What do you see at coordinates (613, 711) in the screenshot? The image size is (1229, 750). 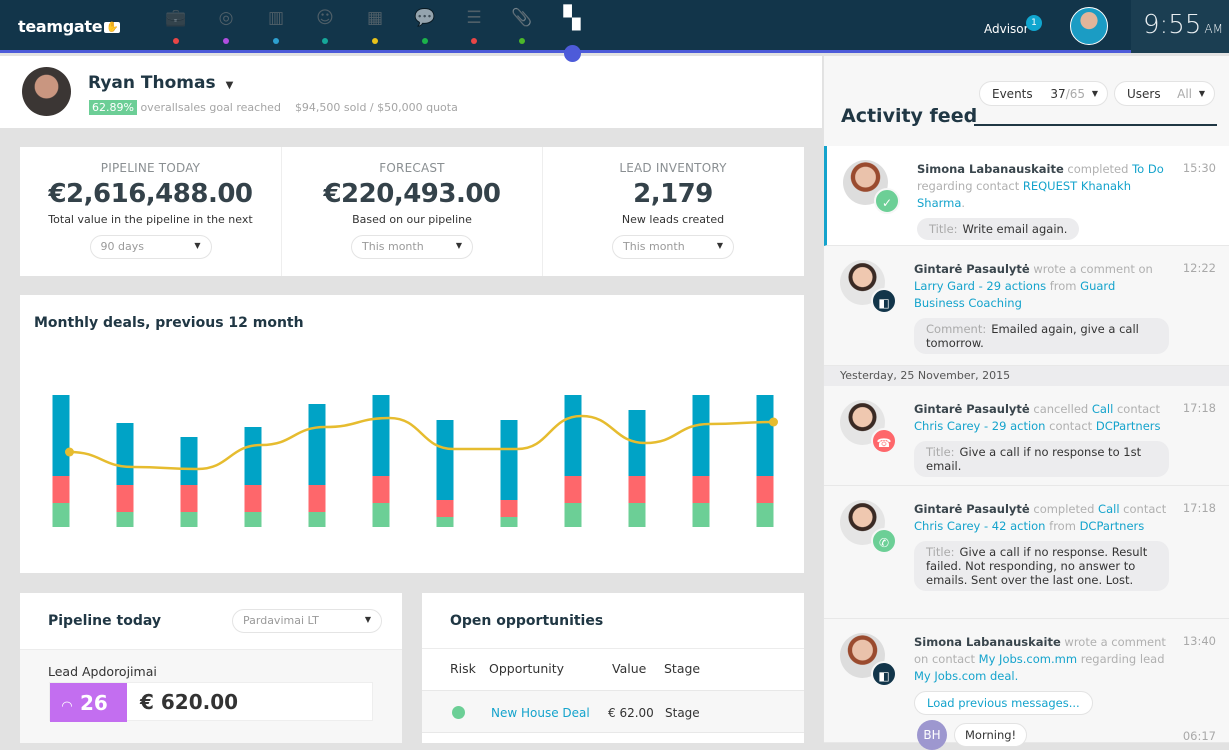 I see `table-row: New House Deal € 62.00 Stage` at bounding box center [613, 711].